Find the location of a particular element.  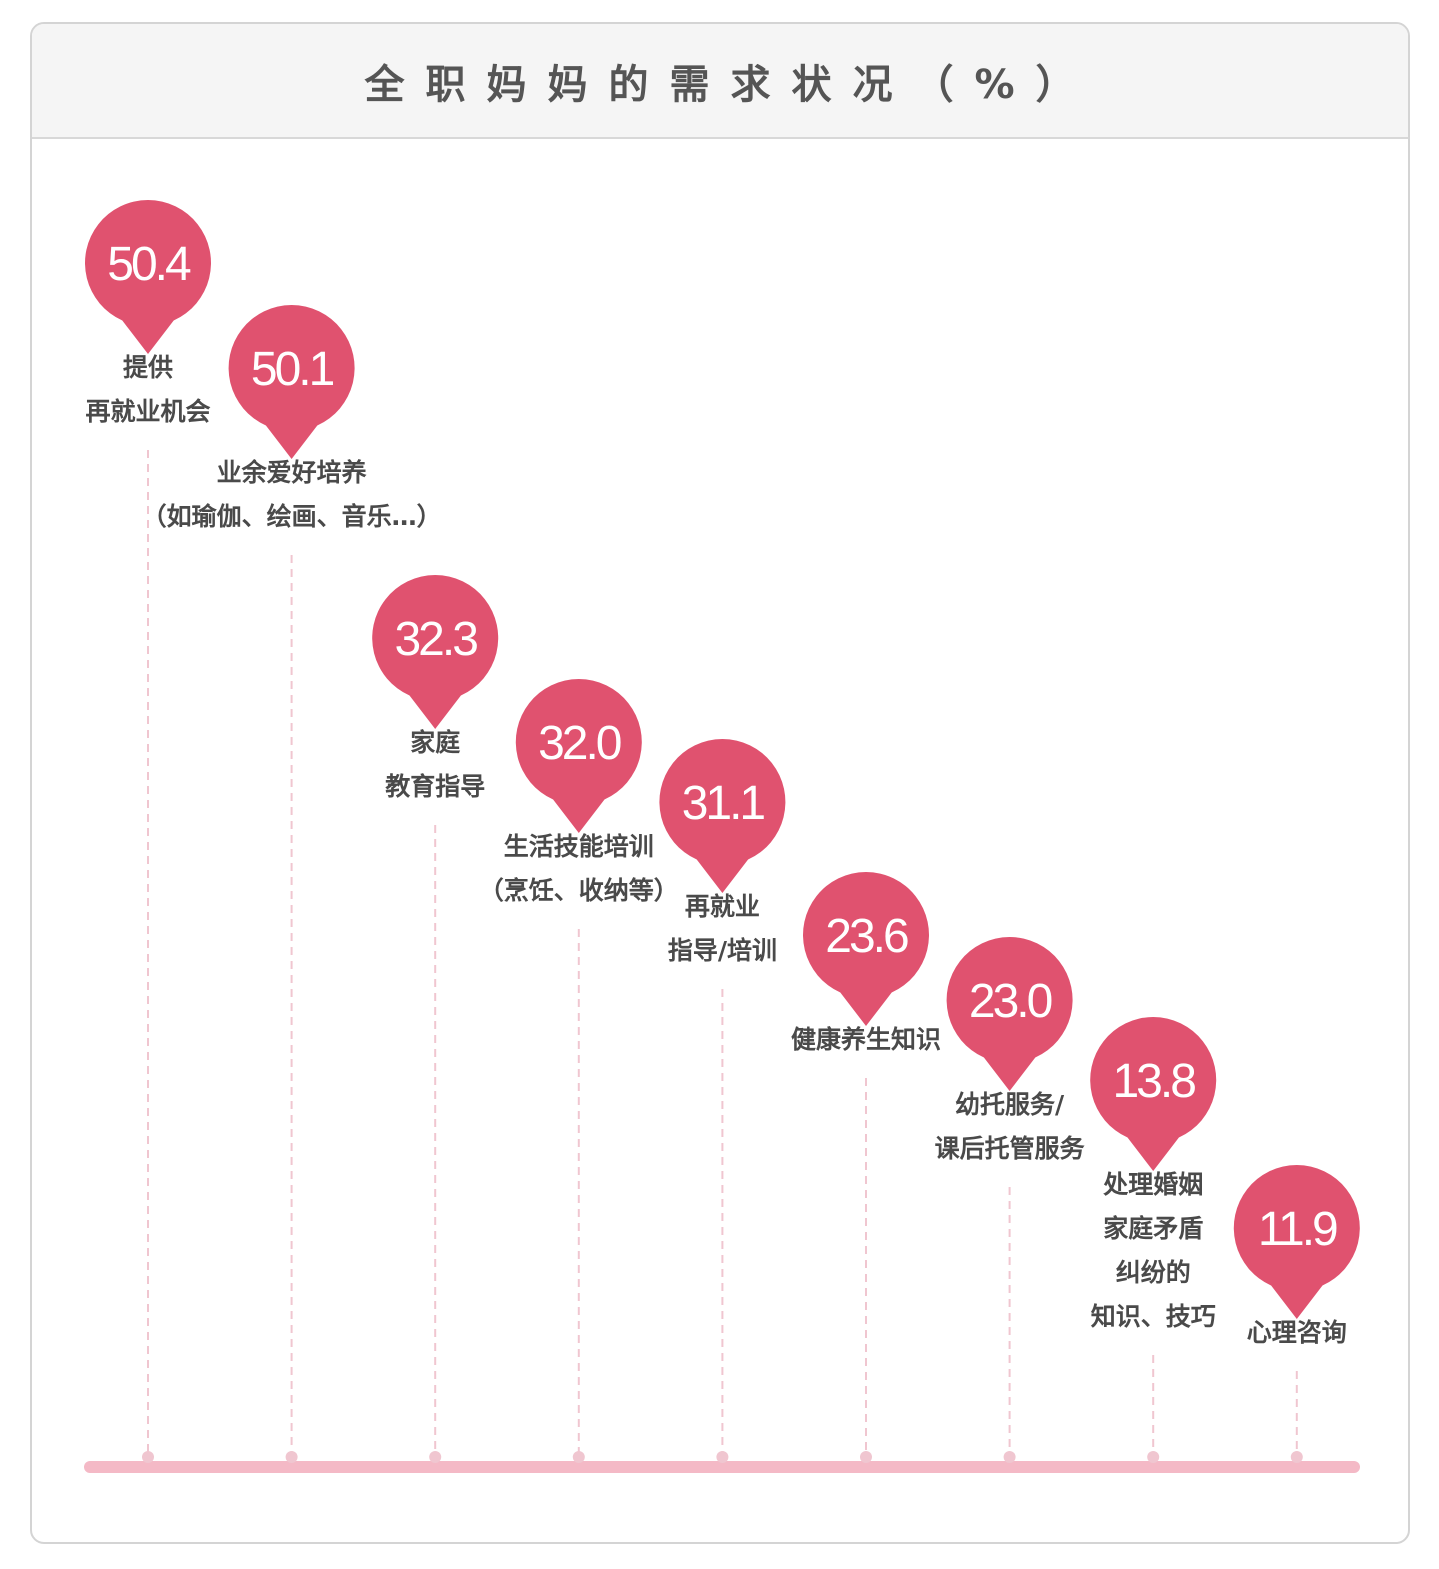

value-label: 50.1 is located at coordinates (292, 369).